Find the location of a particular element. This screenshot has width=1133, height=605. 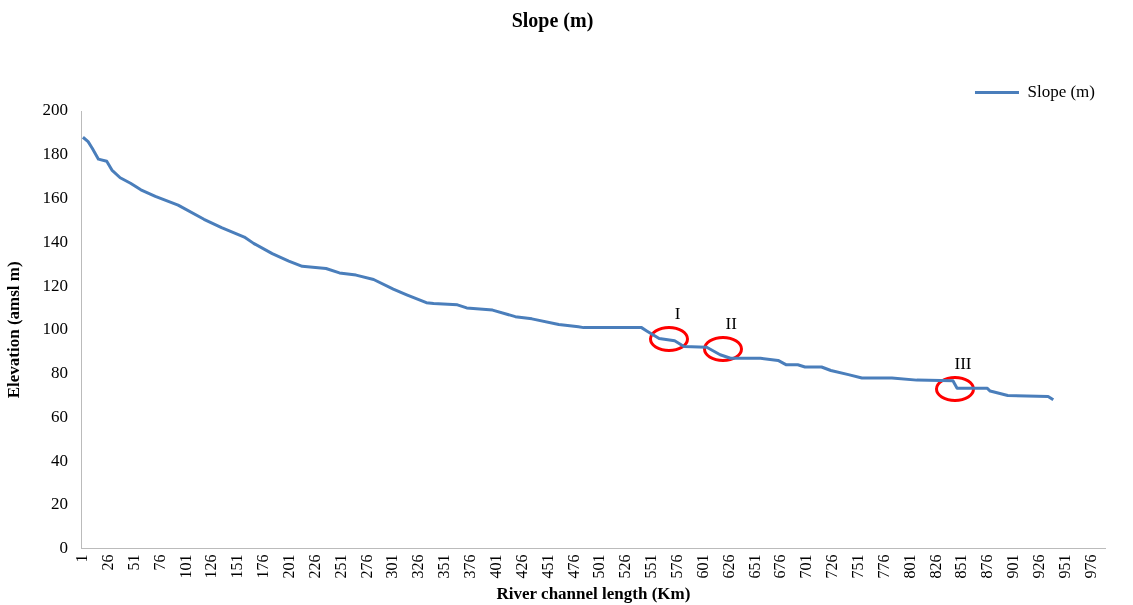

x-tick-label: 326 is located at coordinates (418, 566).